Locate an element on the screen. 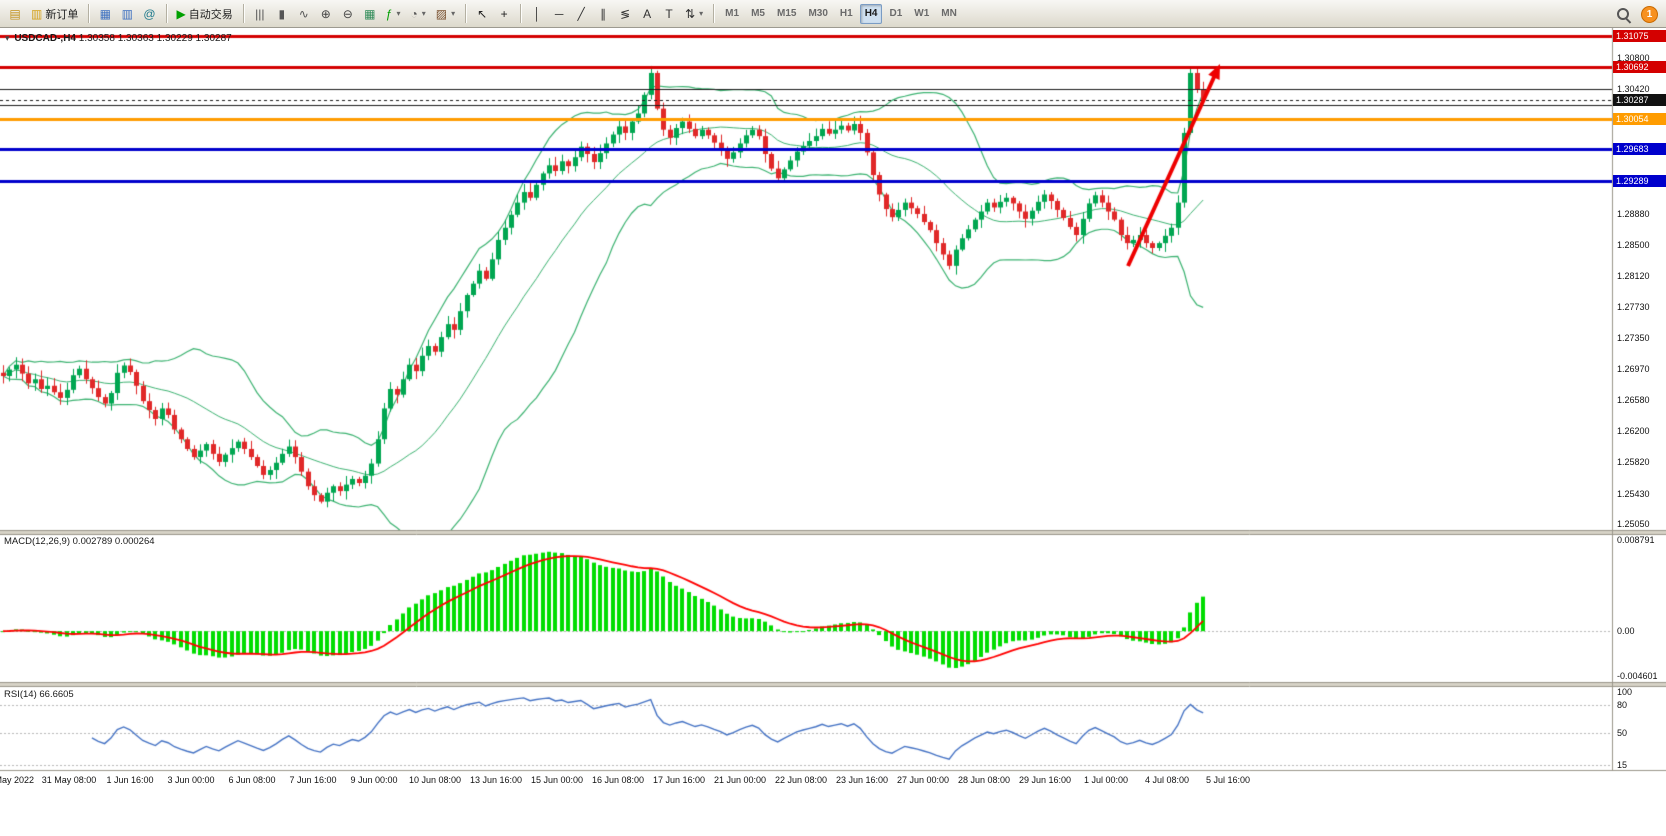  price-tag: 1.29289 is located at coordinates (1639, 180).